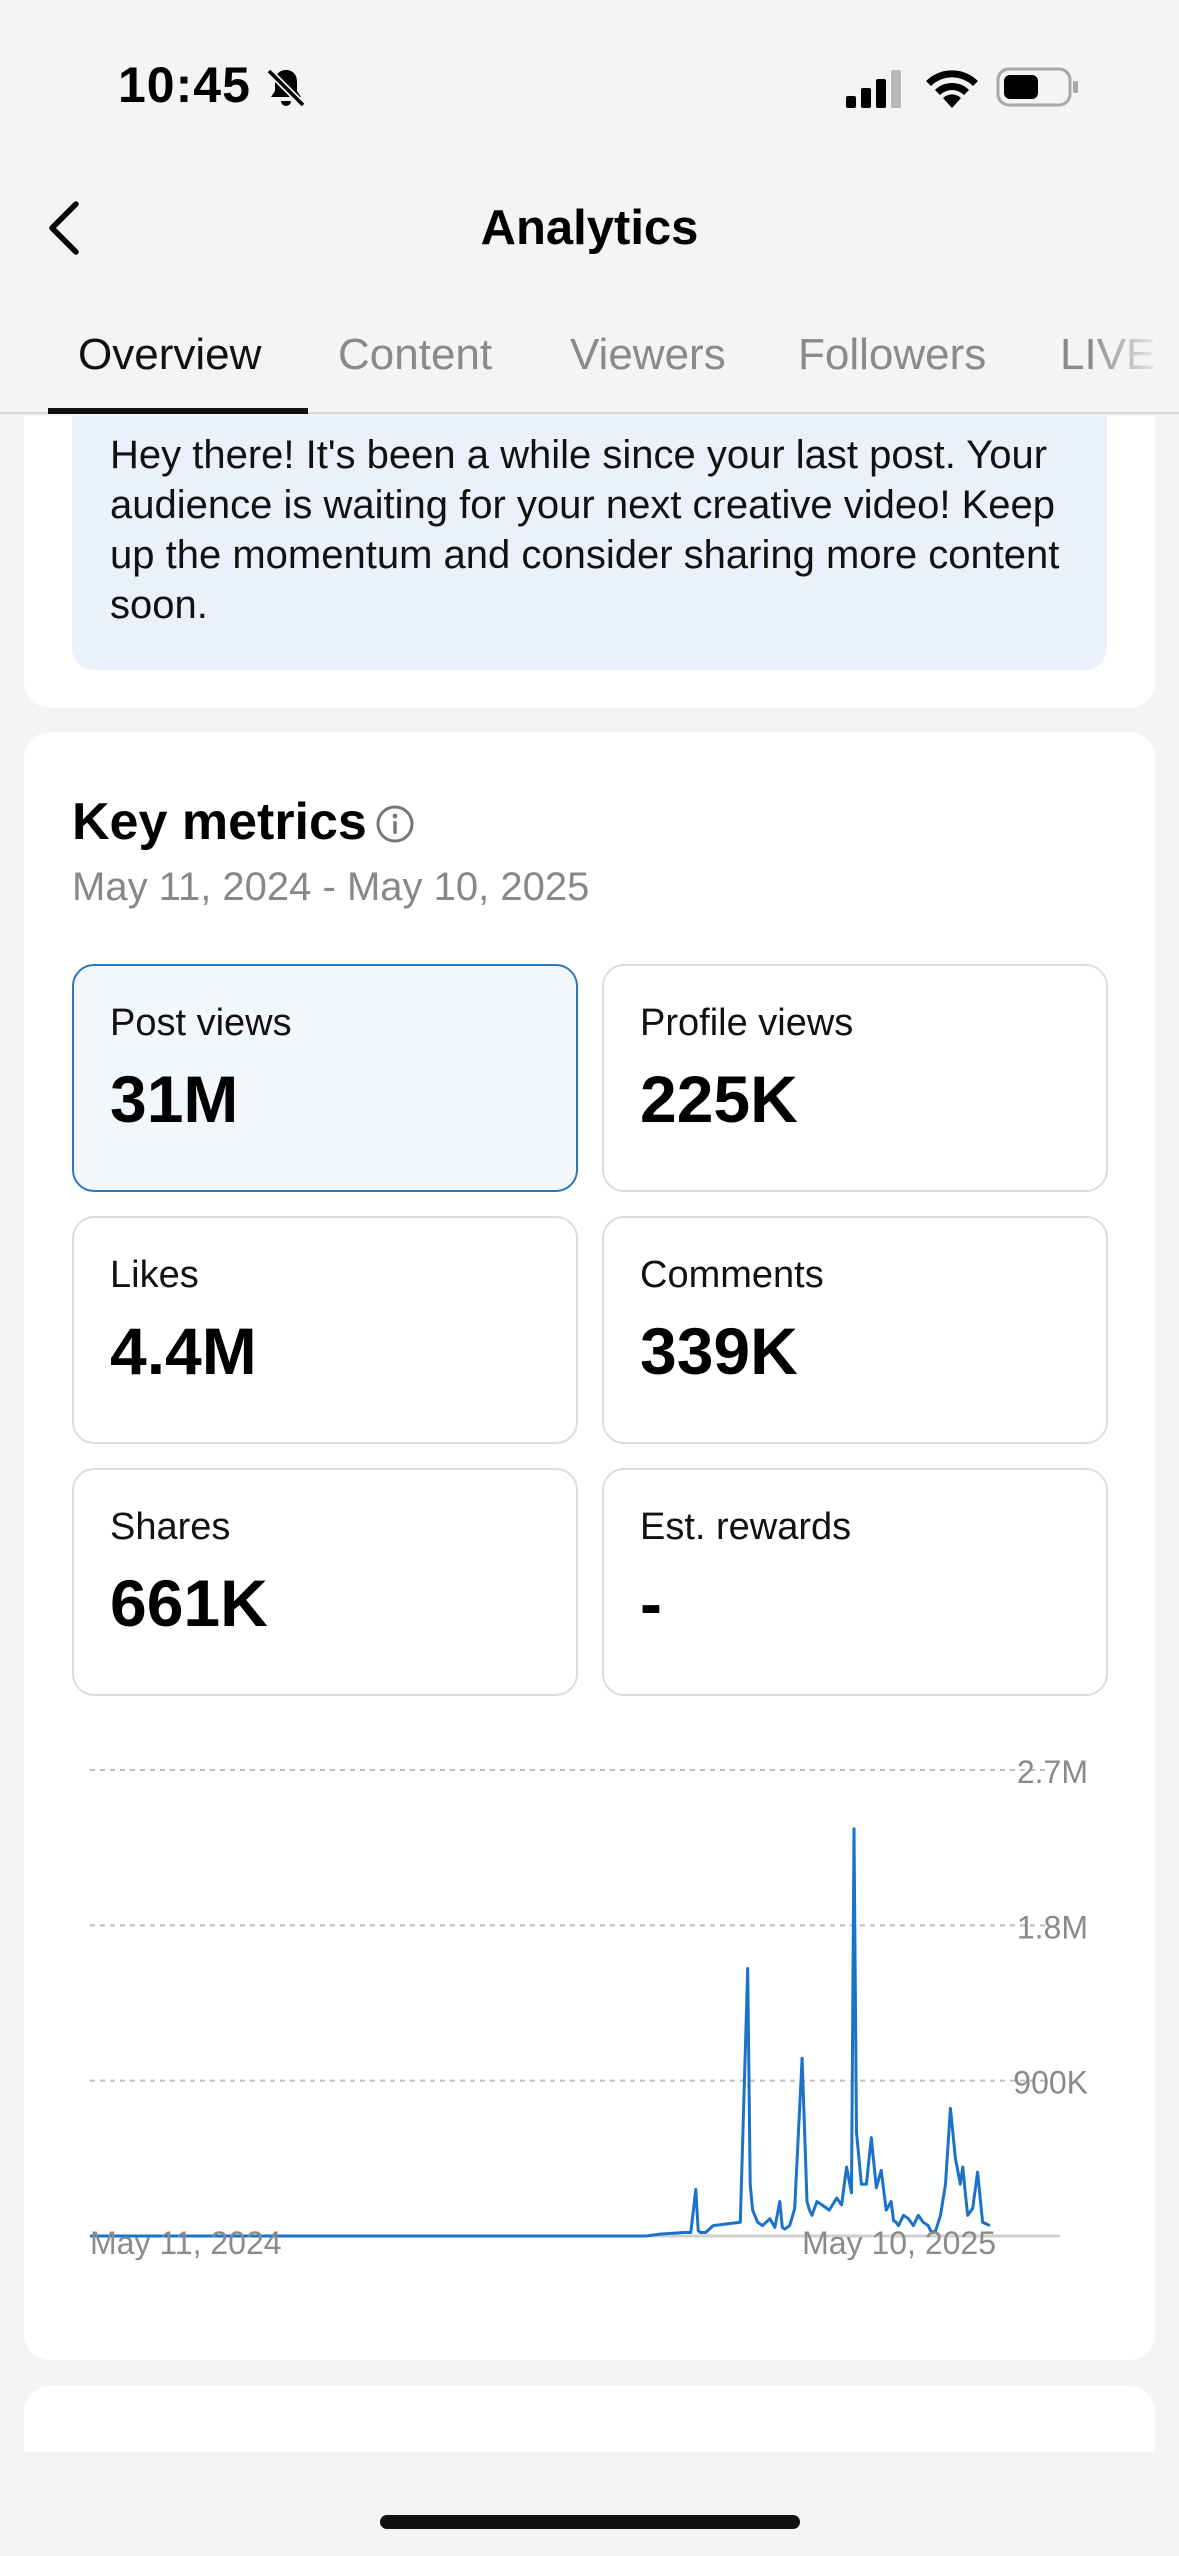 The image size is (1179, 2556). What do you see at coordinates (1037, 87) in the screenshot?
I see `battery-icon` at bounding box center [1037, 87].